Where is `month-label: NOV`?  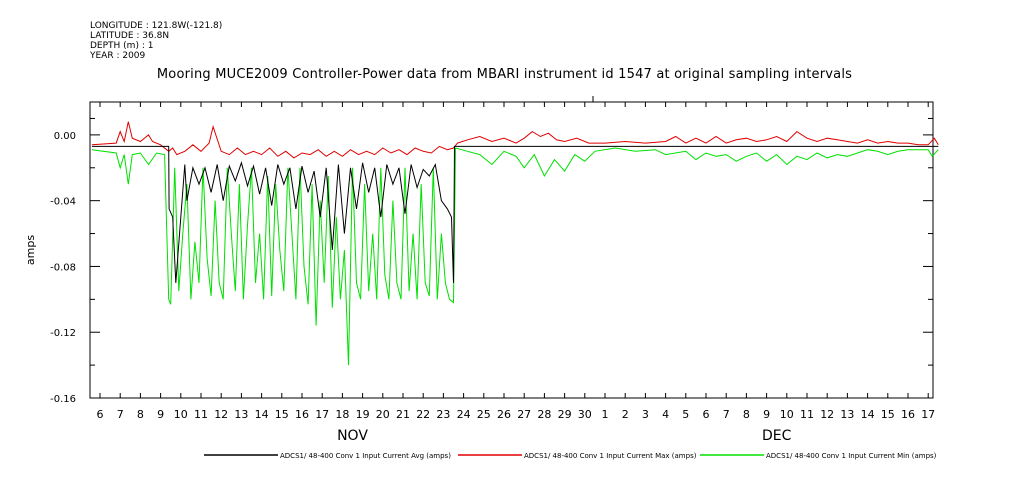 month-label: NOV is located at coordinates (352, 436).